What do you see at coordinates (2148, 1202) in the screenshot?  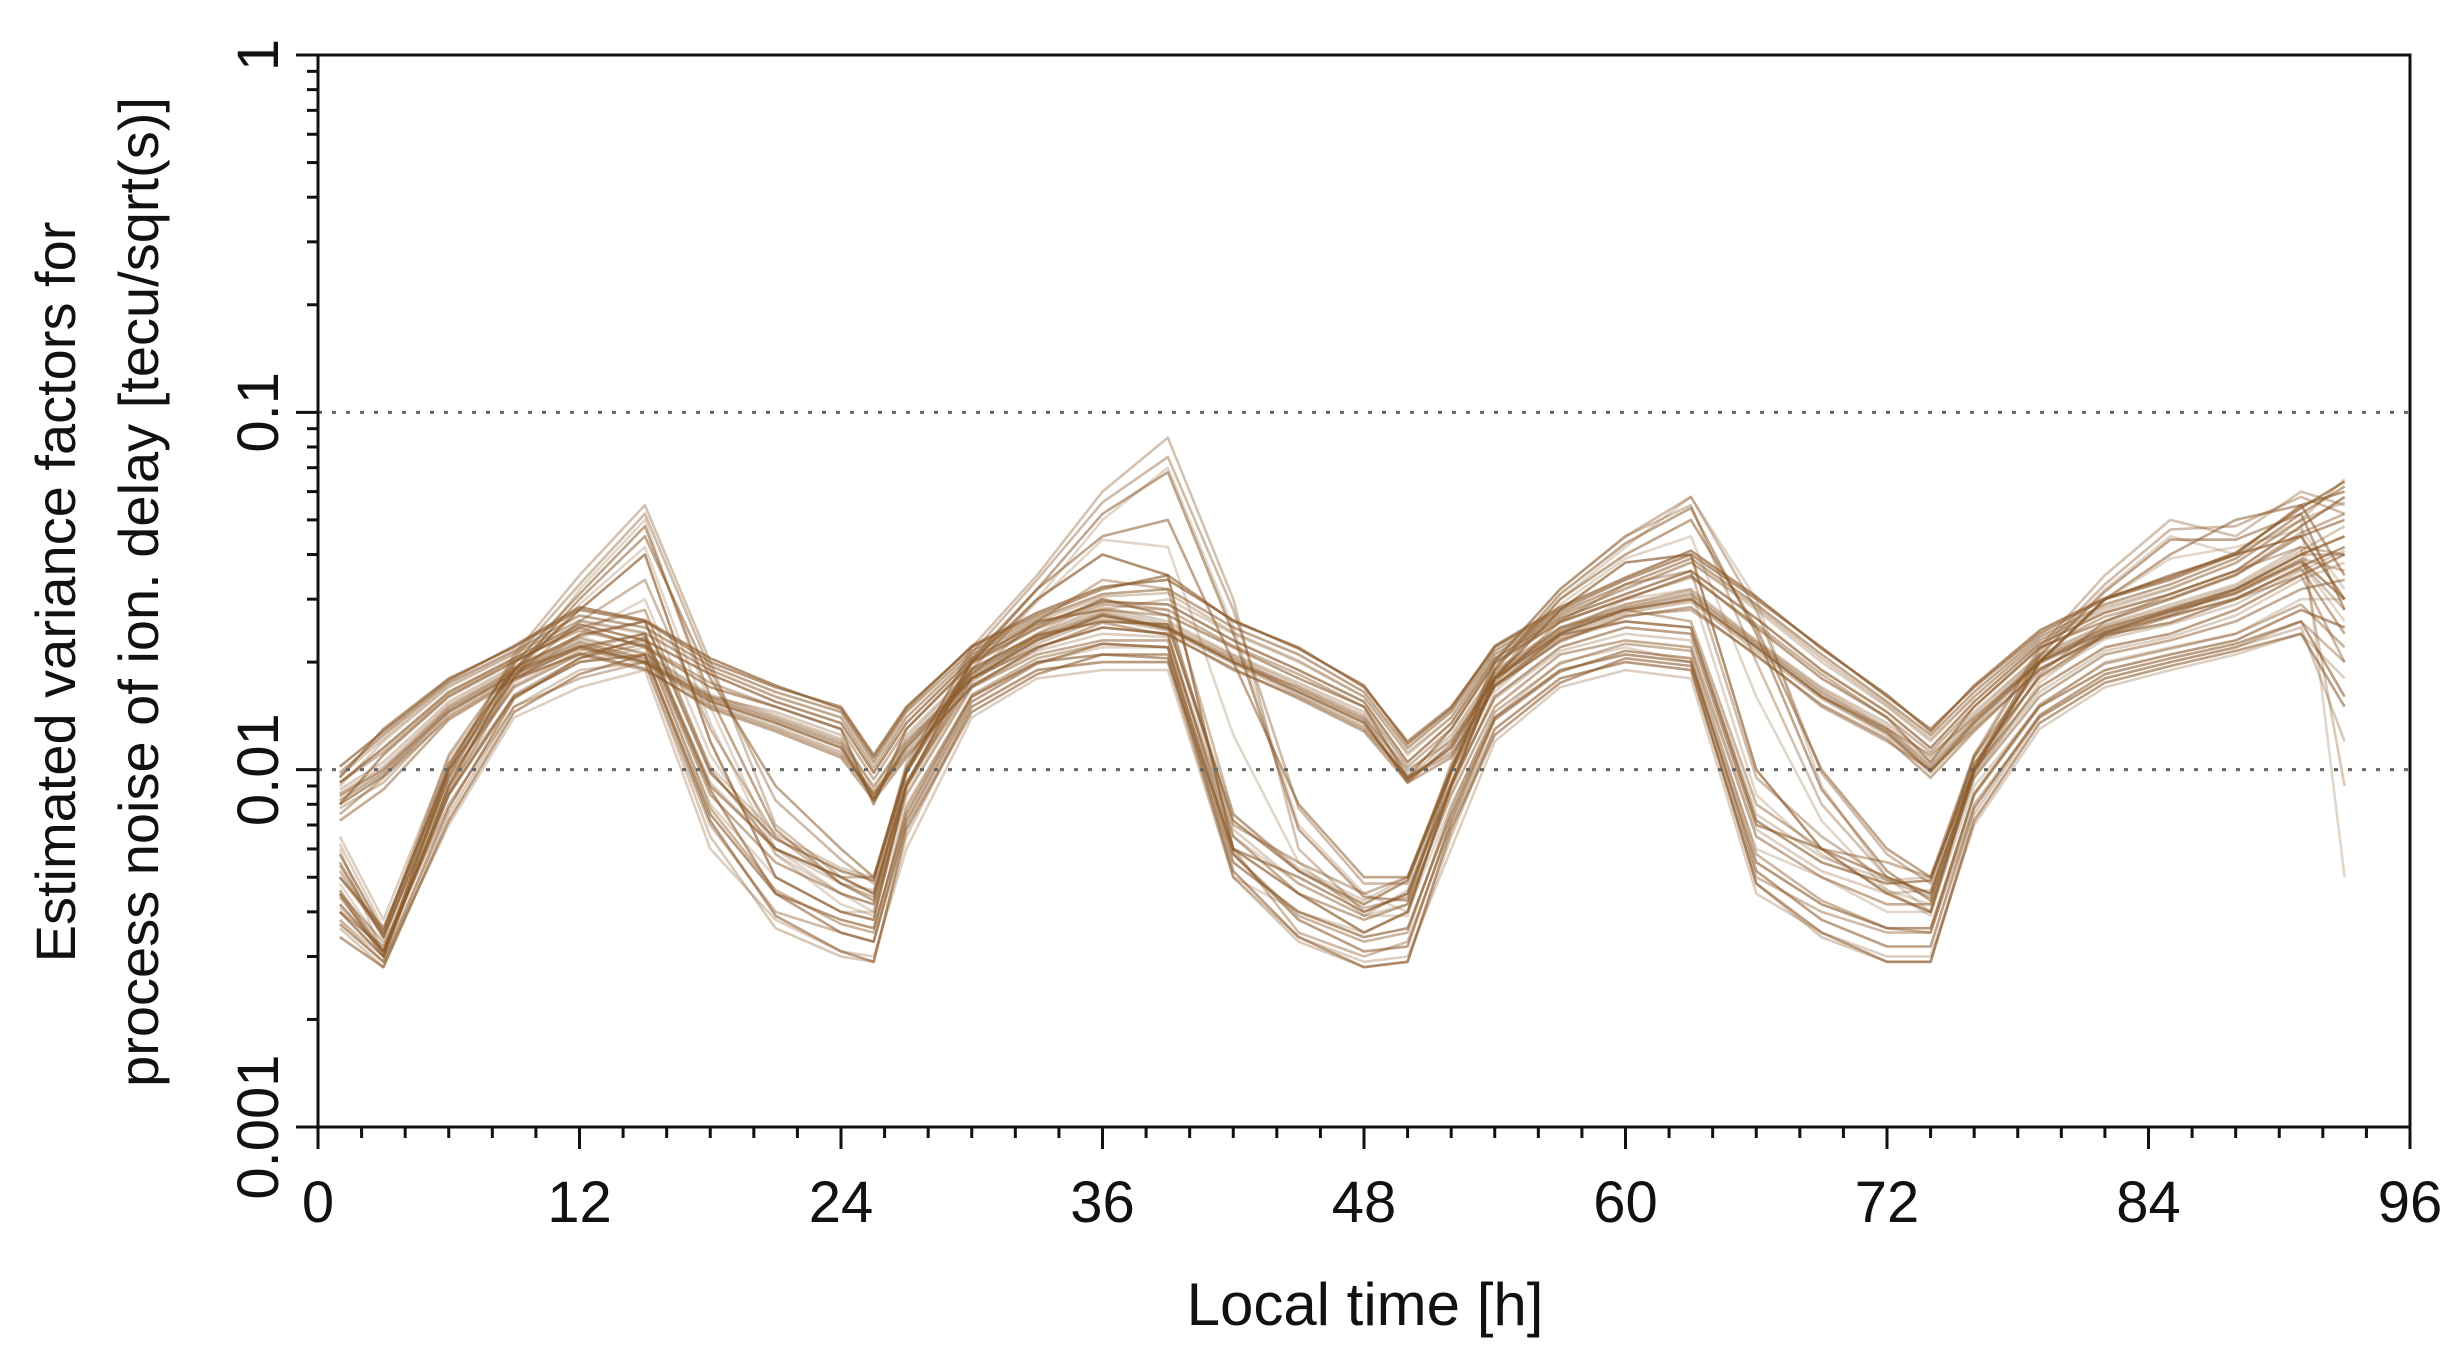 I see `x-tick-label: 84` at bounding box center [2148, 1202].